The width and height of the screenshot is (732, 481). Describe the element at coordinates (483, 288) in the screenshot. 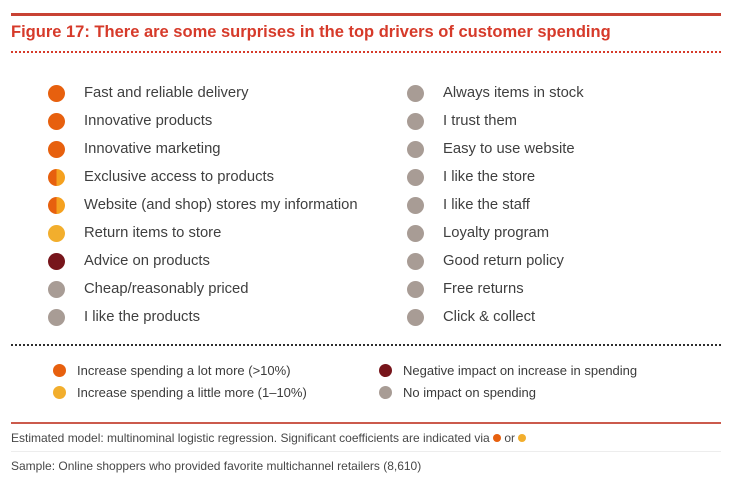

I see `driver-item-label: Free returns` at that location.